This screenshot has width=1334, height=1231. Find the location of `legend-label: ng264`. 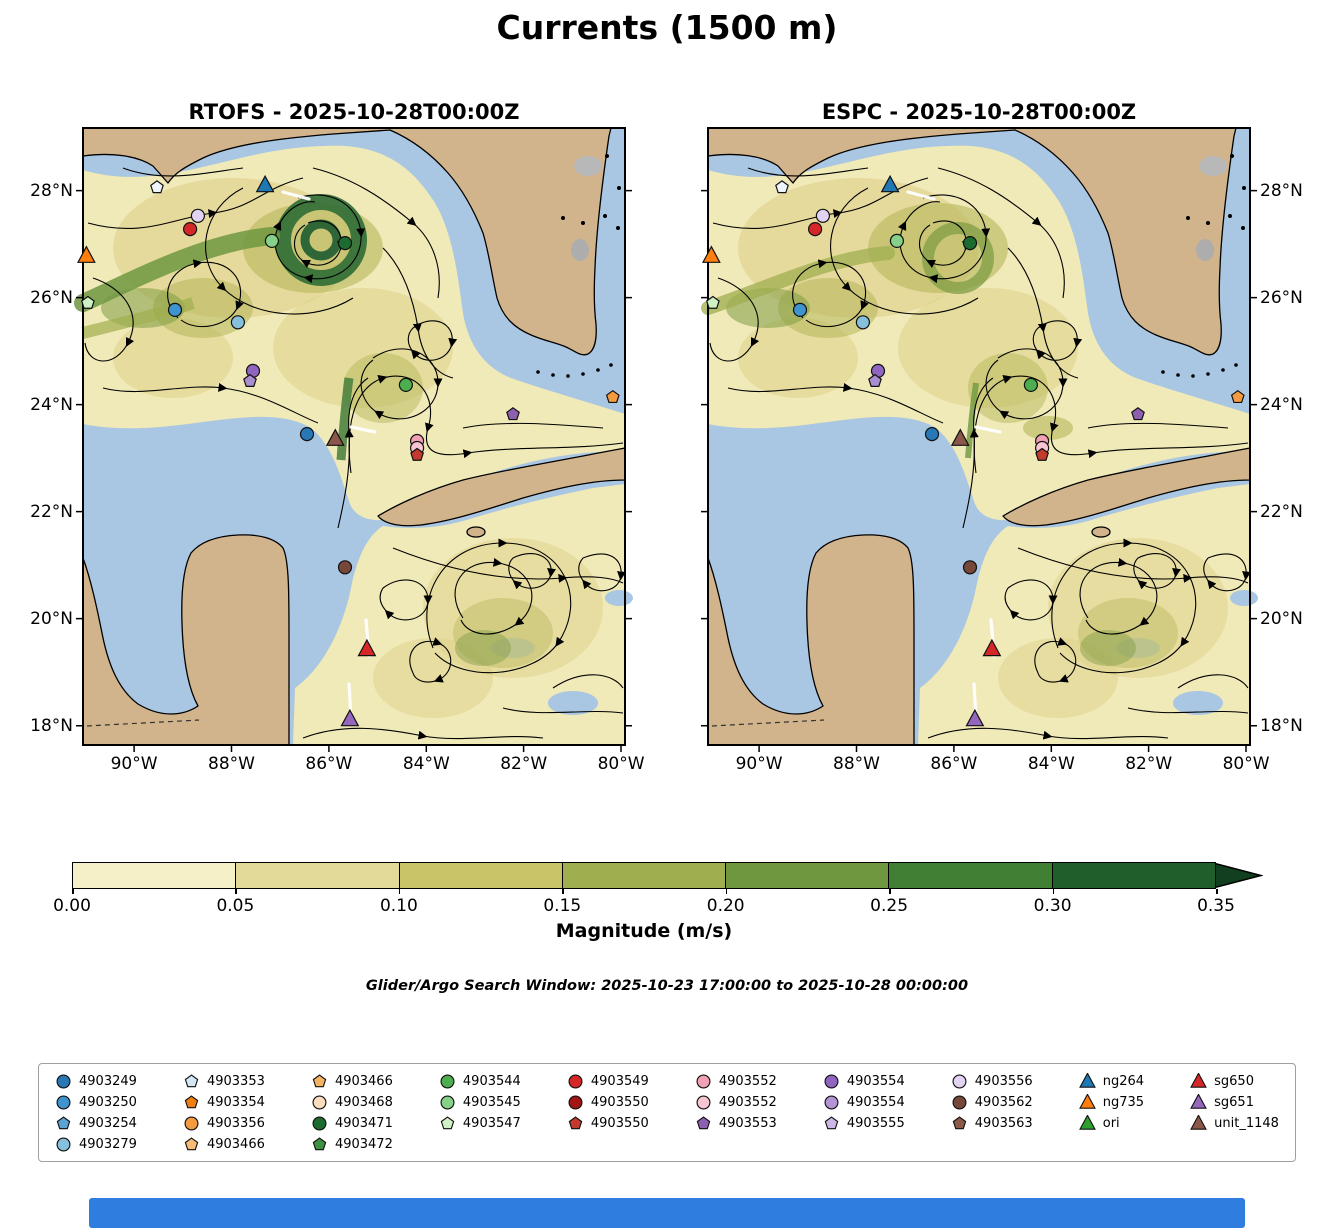

legend-label: ng264 is located at coordinates (1123, 1081).